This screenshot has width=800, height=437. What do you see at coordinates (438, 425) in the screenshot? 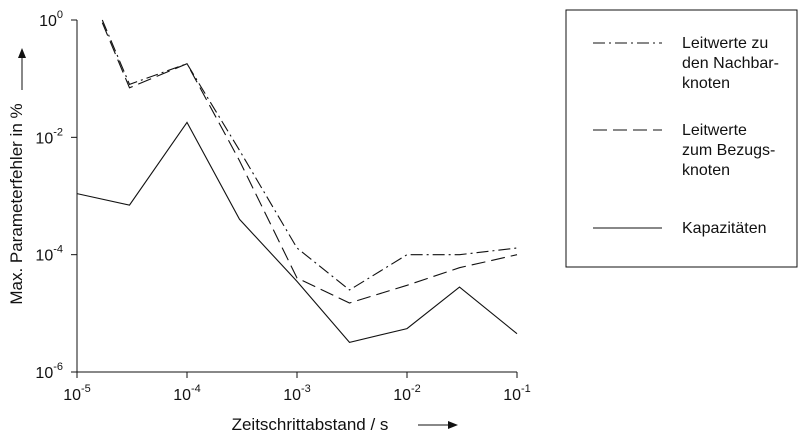
I see `x-axis-arrow` at bounding box center [438, 425].